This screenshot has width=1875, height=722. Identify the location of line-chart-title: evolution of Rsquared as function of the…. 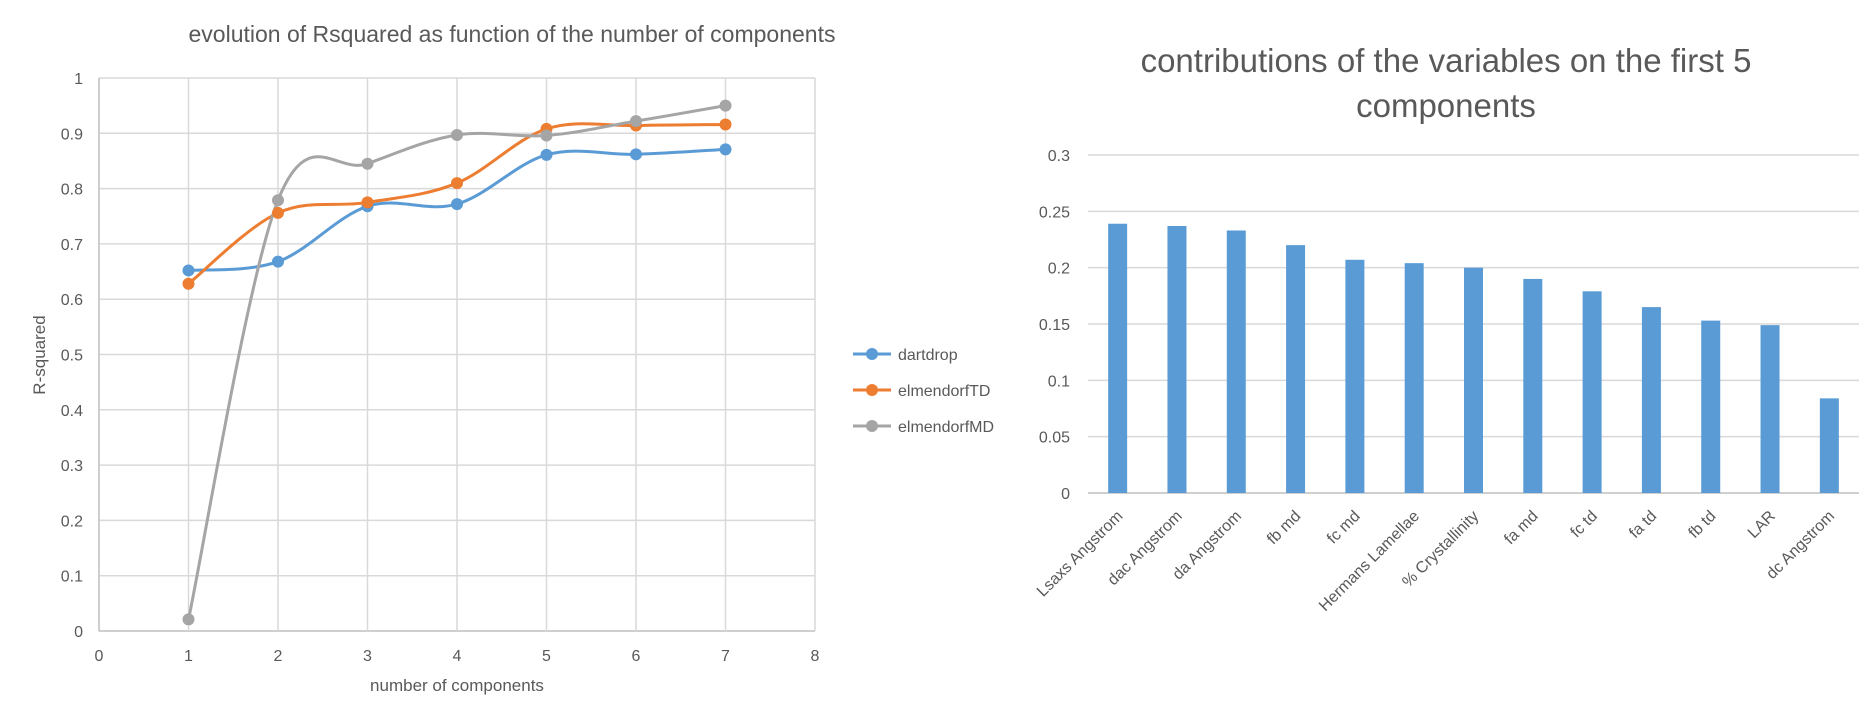
(512, 34).